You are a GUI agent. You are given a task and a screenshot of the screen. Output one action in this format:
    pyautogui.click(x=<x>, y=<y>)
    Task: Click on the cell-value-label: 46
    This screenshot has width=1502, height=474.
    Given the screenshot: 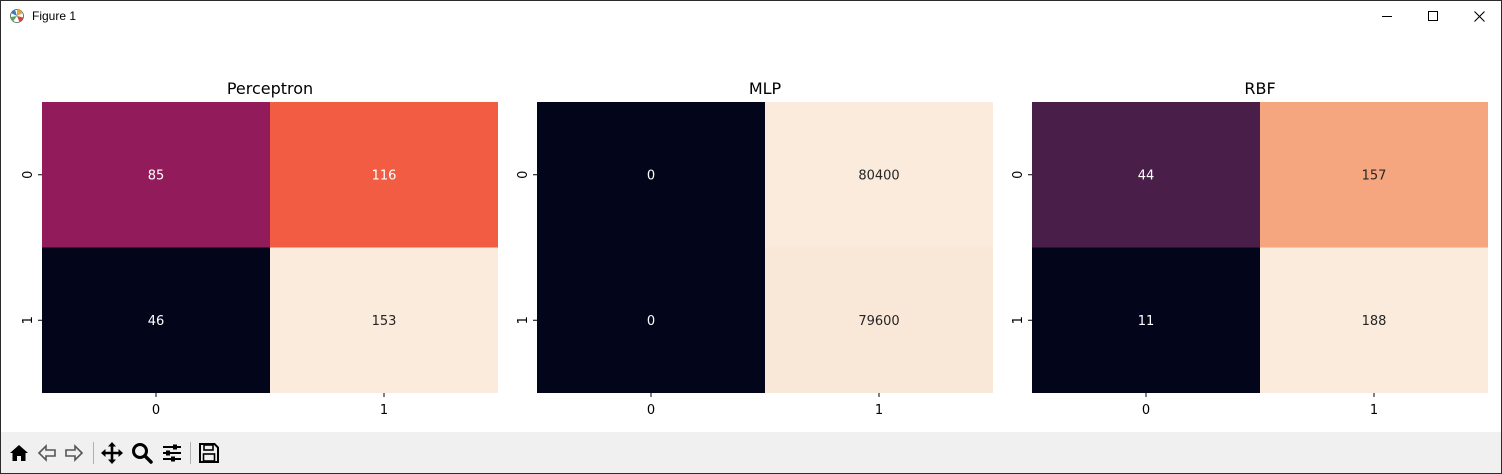 What is the action you would take?
    pyautogui.click(x=156, y=321)
    